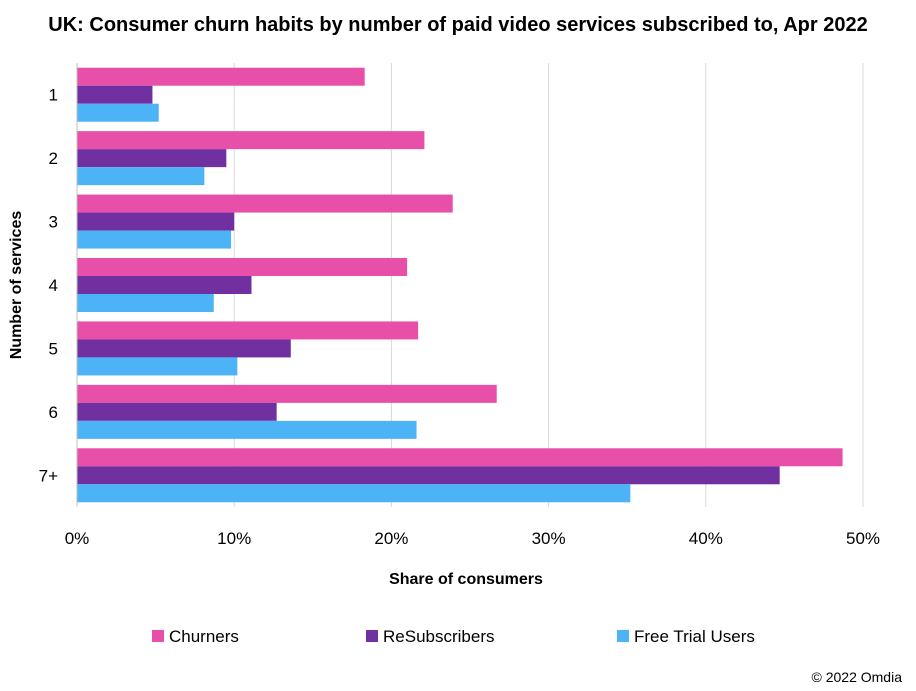  I want to click on y-tick-label: 4, so click(53, 285).